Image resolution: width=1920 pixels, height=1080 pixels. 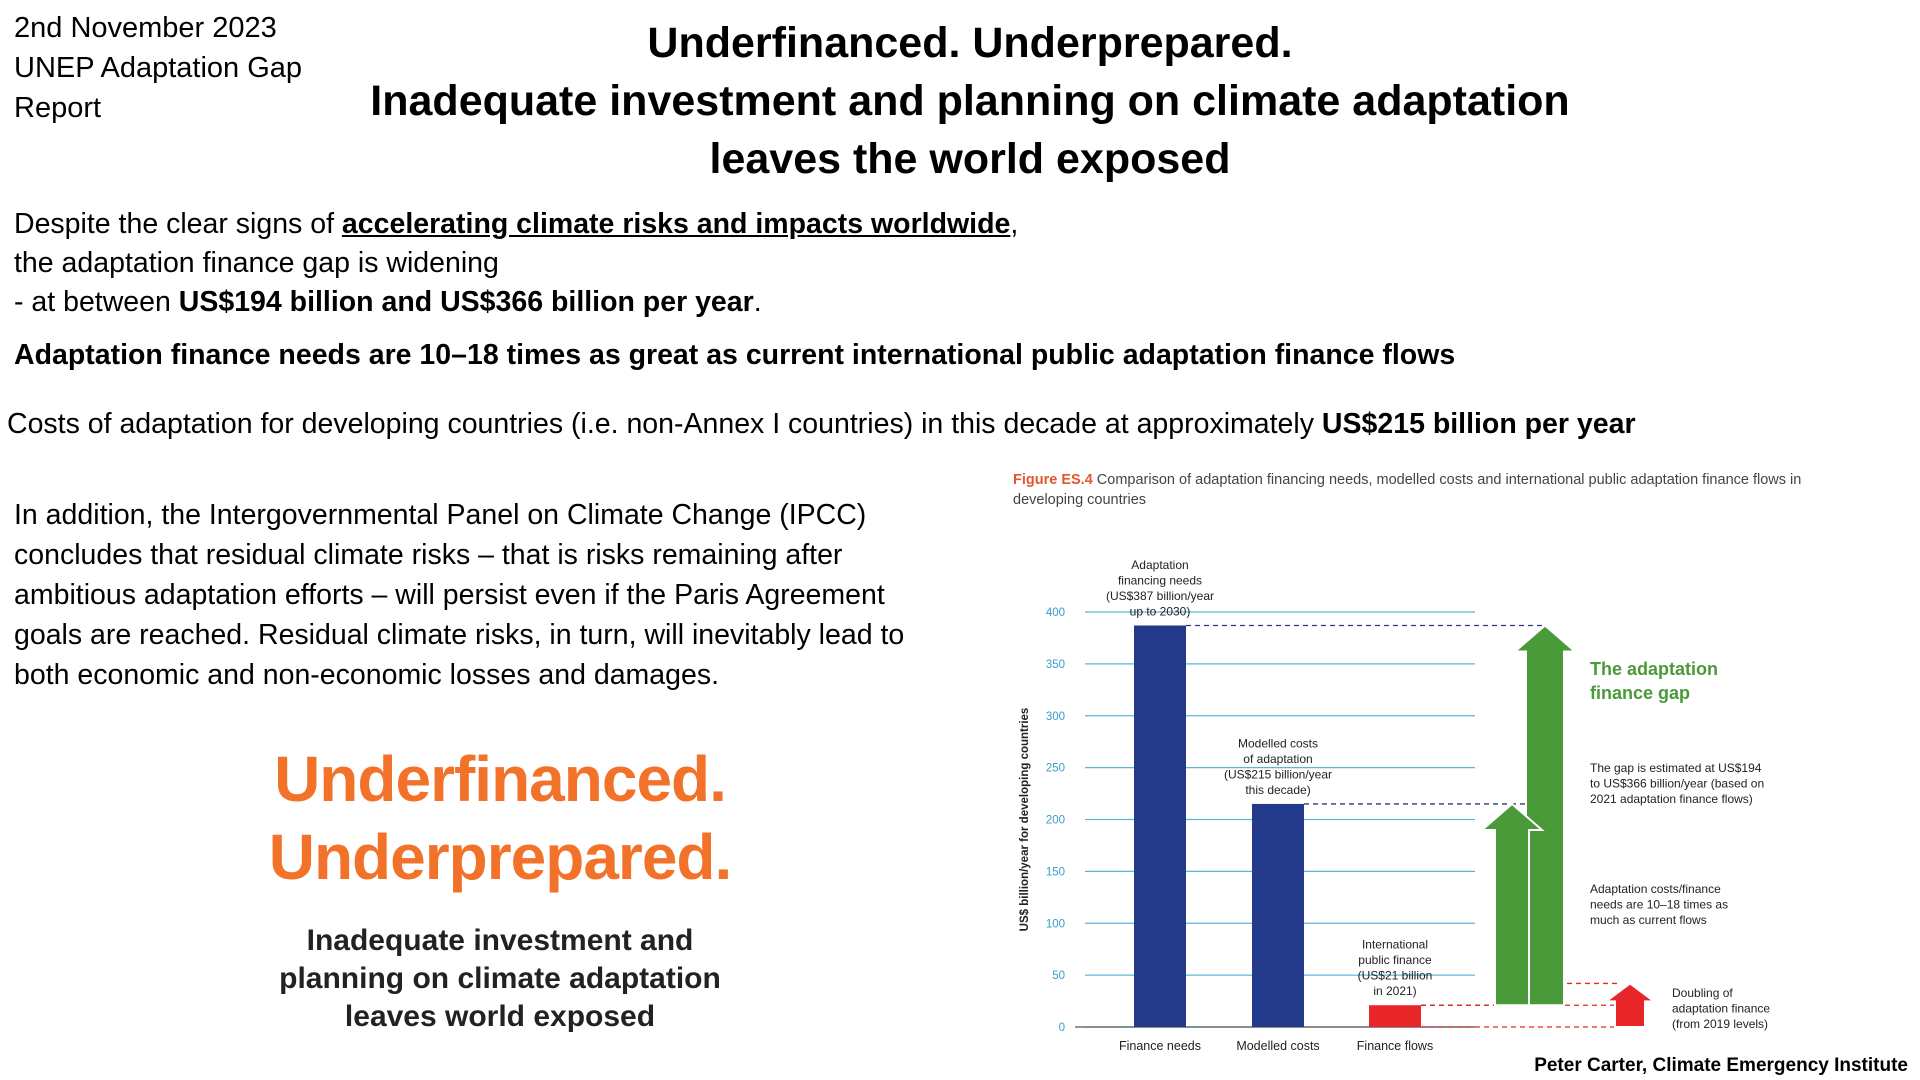 What do you see at coordinates (1394, 991) in the screenshot?
I see `bar-data-label: in 2021)` at bounding box center [1394, 991].